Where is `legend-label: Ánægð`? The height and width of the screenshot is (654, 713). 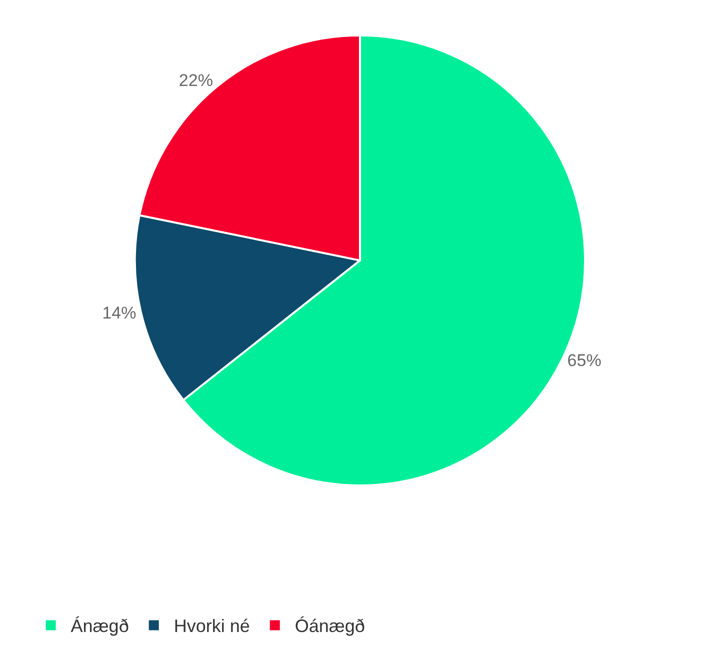
legend-label: Ánægð is located at coordinates (99, 626).